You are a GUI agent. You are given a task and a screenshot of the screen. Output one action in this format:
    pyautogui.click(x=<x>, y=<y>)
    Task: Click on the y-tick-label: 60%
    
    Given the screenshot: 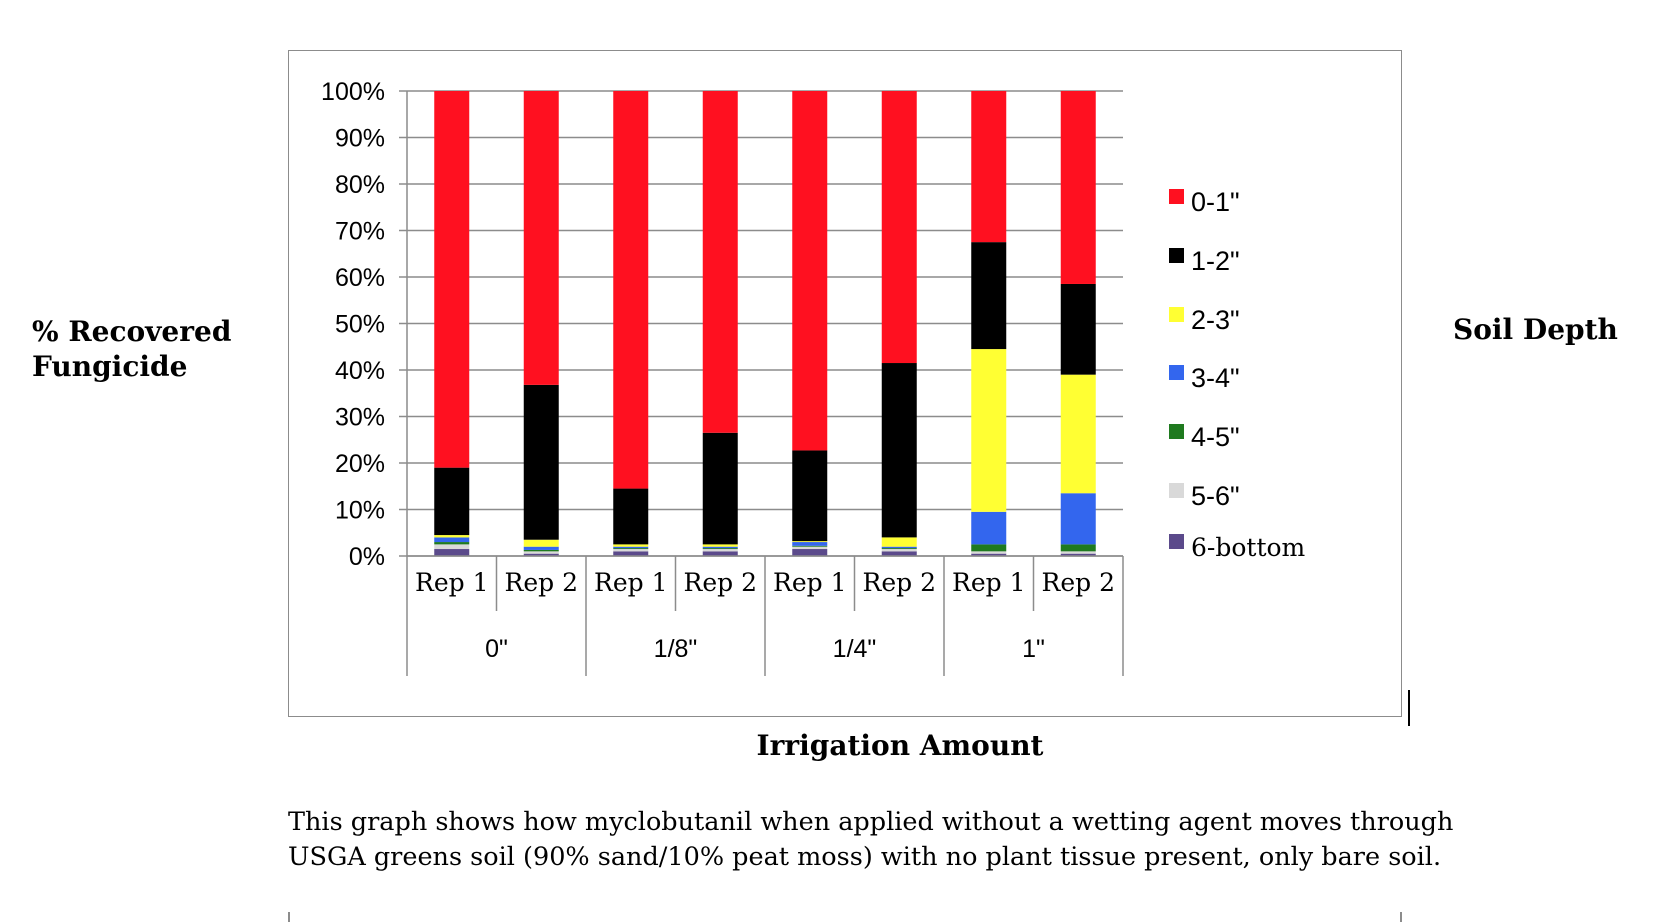 What is the action you would take?
    pyautogui.click(x=360, y=278)
    